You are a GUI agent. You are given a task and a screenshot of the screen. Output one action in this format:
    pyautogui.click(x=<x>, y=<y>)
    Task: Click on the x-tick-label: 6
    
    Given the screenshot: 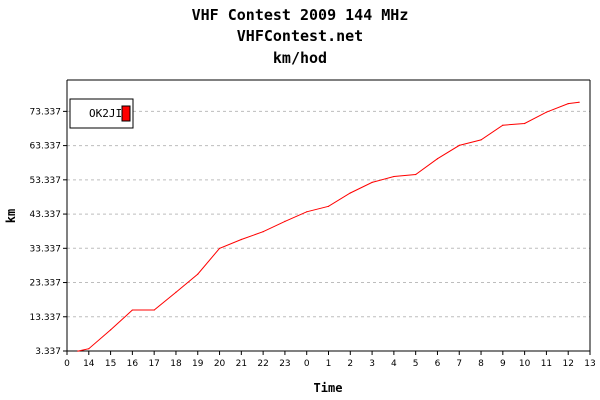 What is the action you would take?
    pyautogui.click(x=438, y=364)
    